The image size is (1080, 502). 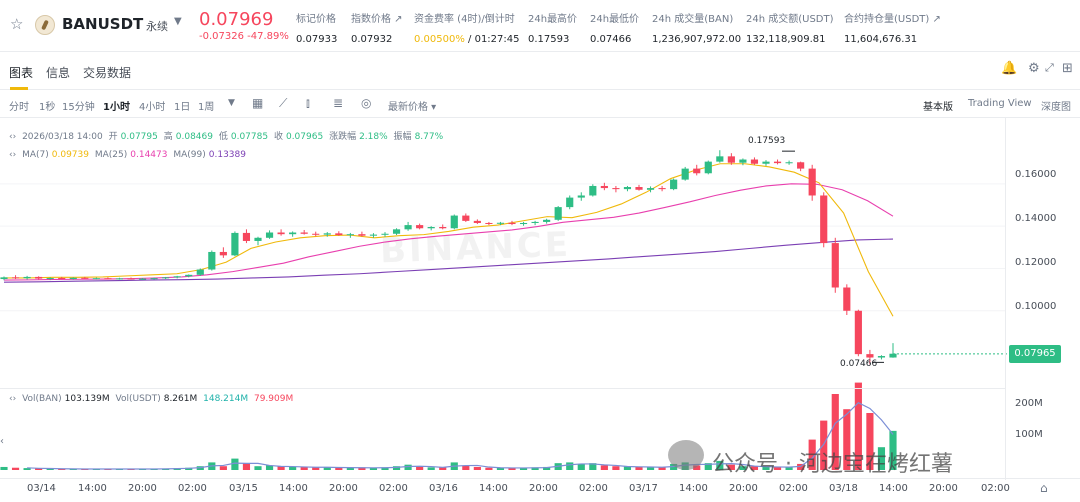 I want to click on axis-settings-icon: ⌂, so click(x=1044, y=488).